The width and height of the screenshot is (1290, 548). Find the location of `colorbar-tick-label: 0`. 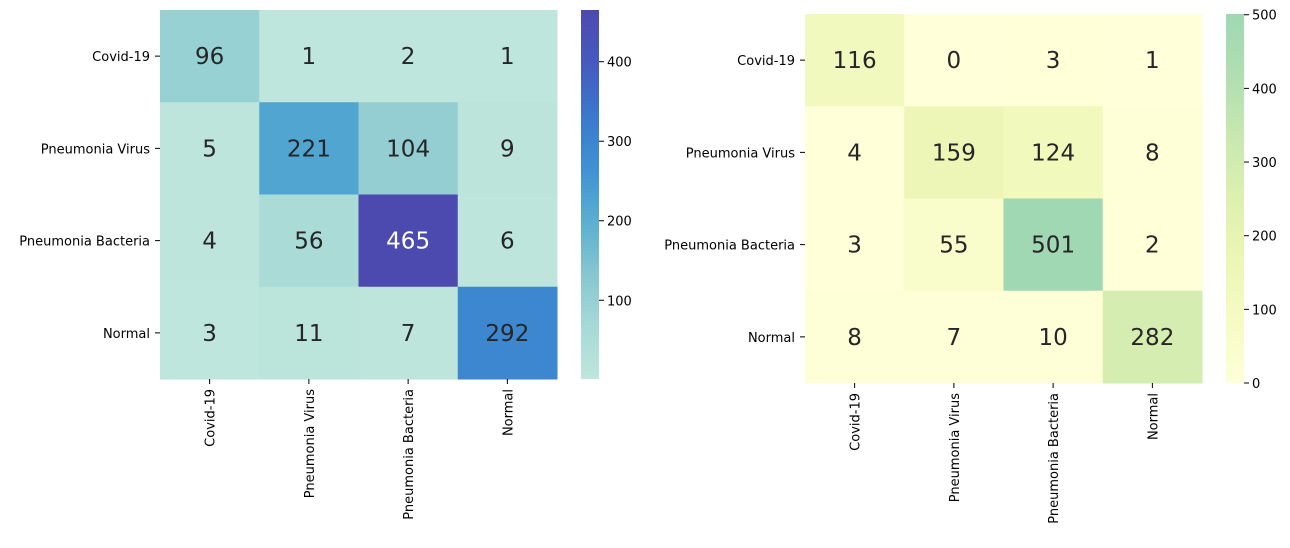

colorbar-tick-label: 0 is located at coordinates (1256, 384).